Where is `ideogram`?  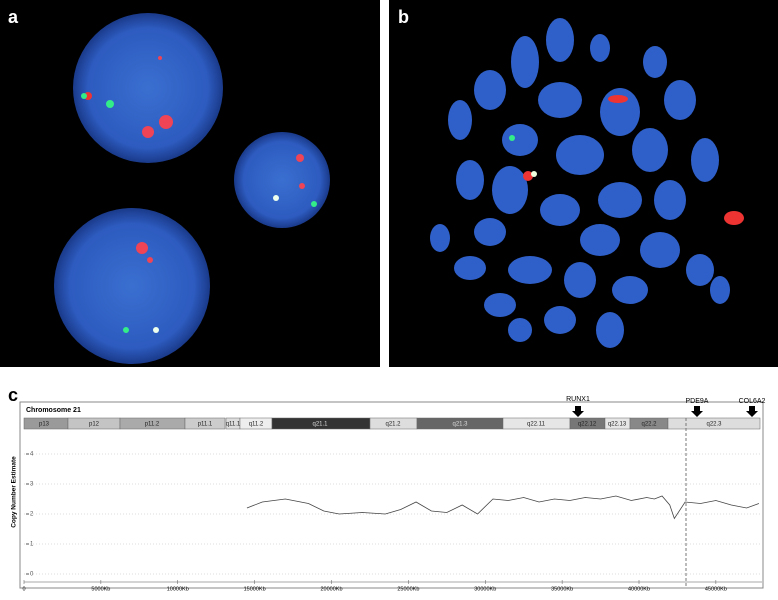 ideogram is located at coordinates (392, 423).